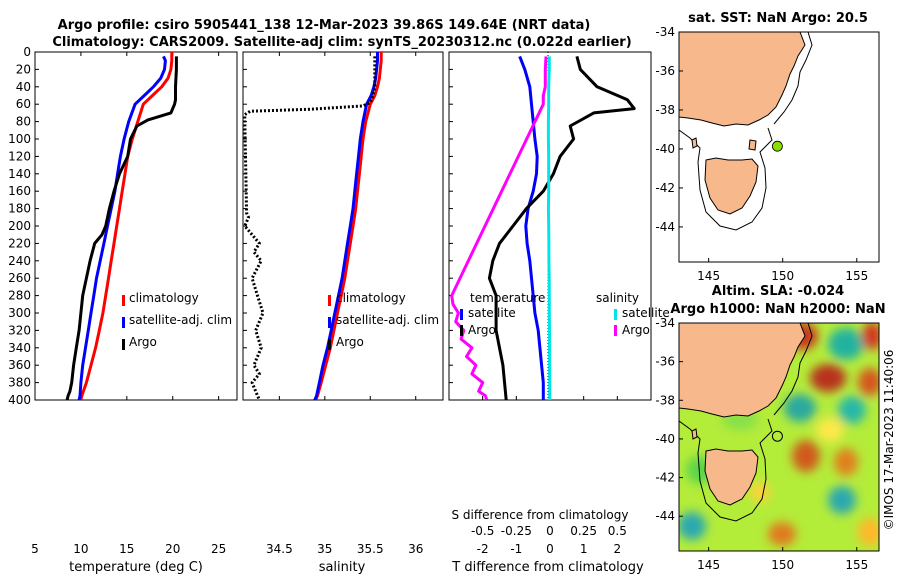 This screenshot has height=580, width=900. I want to click on temperature-axes, so click(136, 226).